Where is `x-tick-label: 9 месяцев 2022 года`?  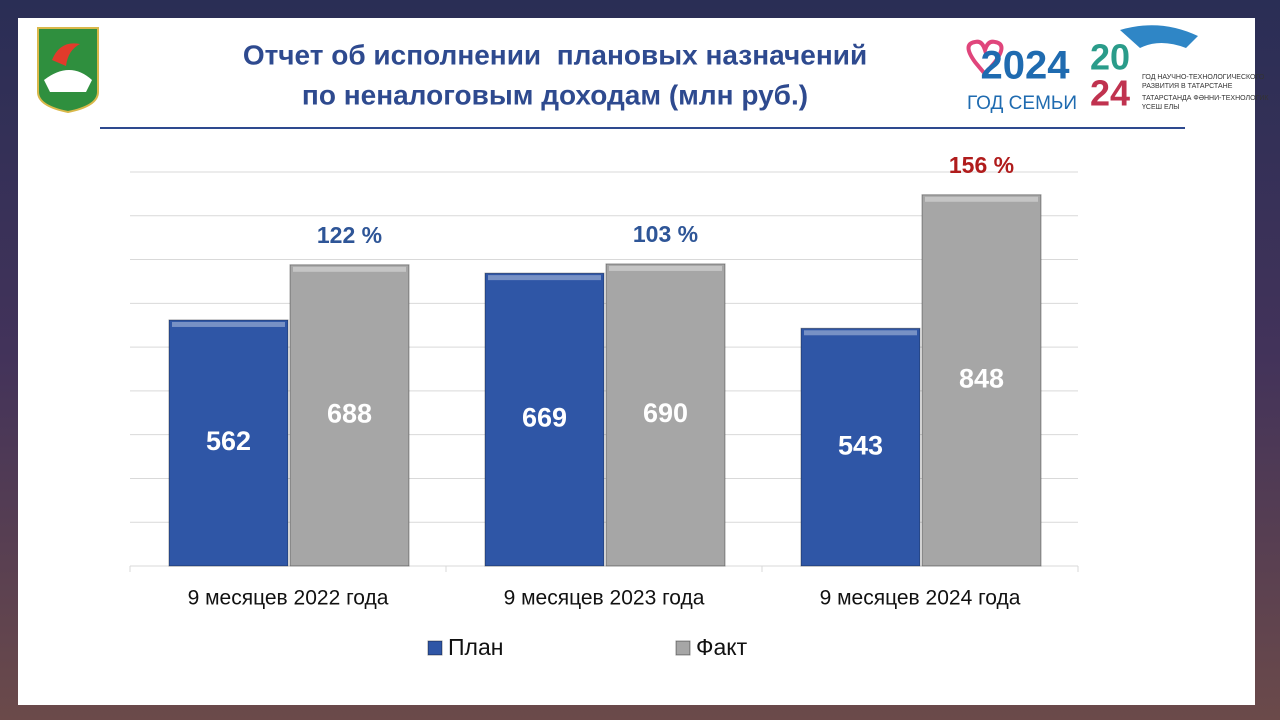 x-tick-label: 9 месяцев 2022 года is located at coordinates (288, 598).